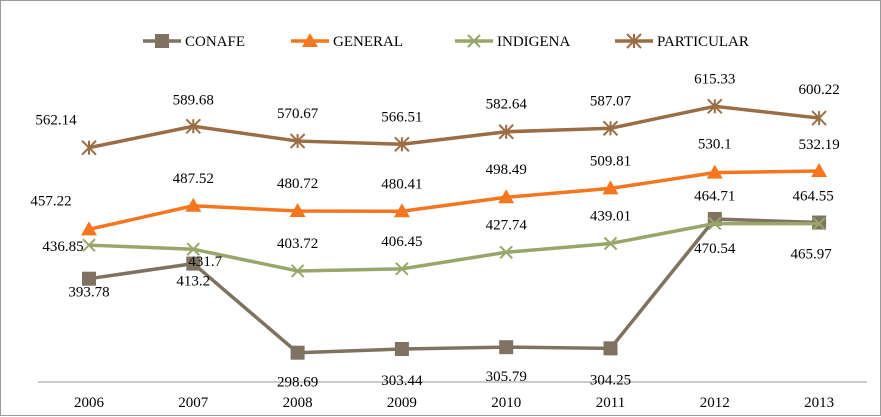 The image size is (881, 417). What do you see at coordinates (506, 347) in the screenshot?
I see `point-conafe-2010` at bounding box center [506, 347].